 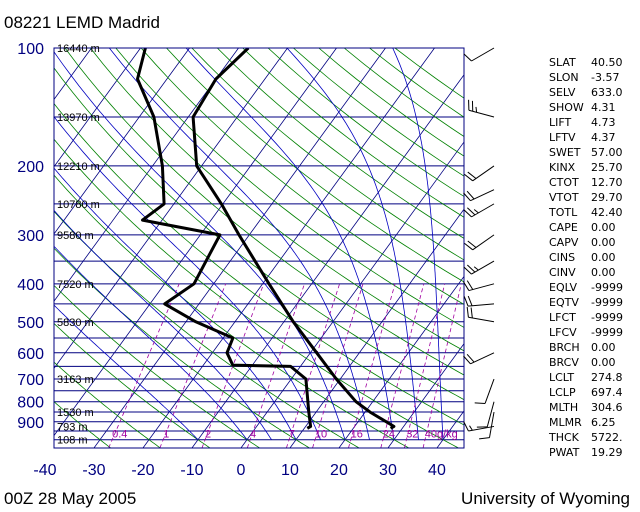 What do you see at coordinates (119, 435) in the screenshot?
I see `mixing-ratio-label: 0.4` at bounding box center [119, 435].